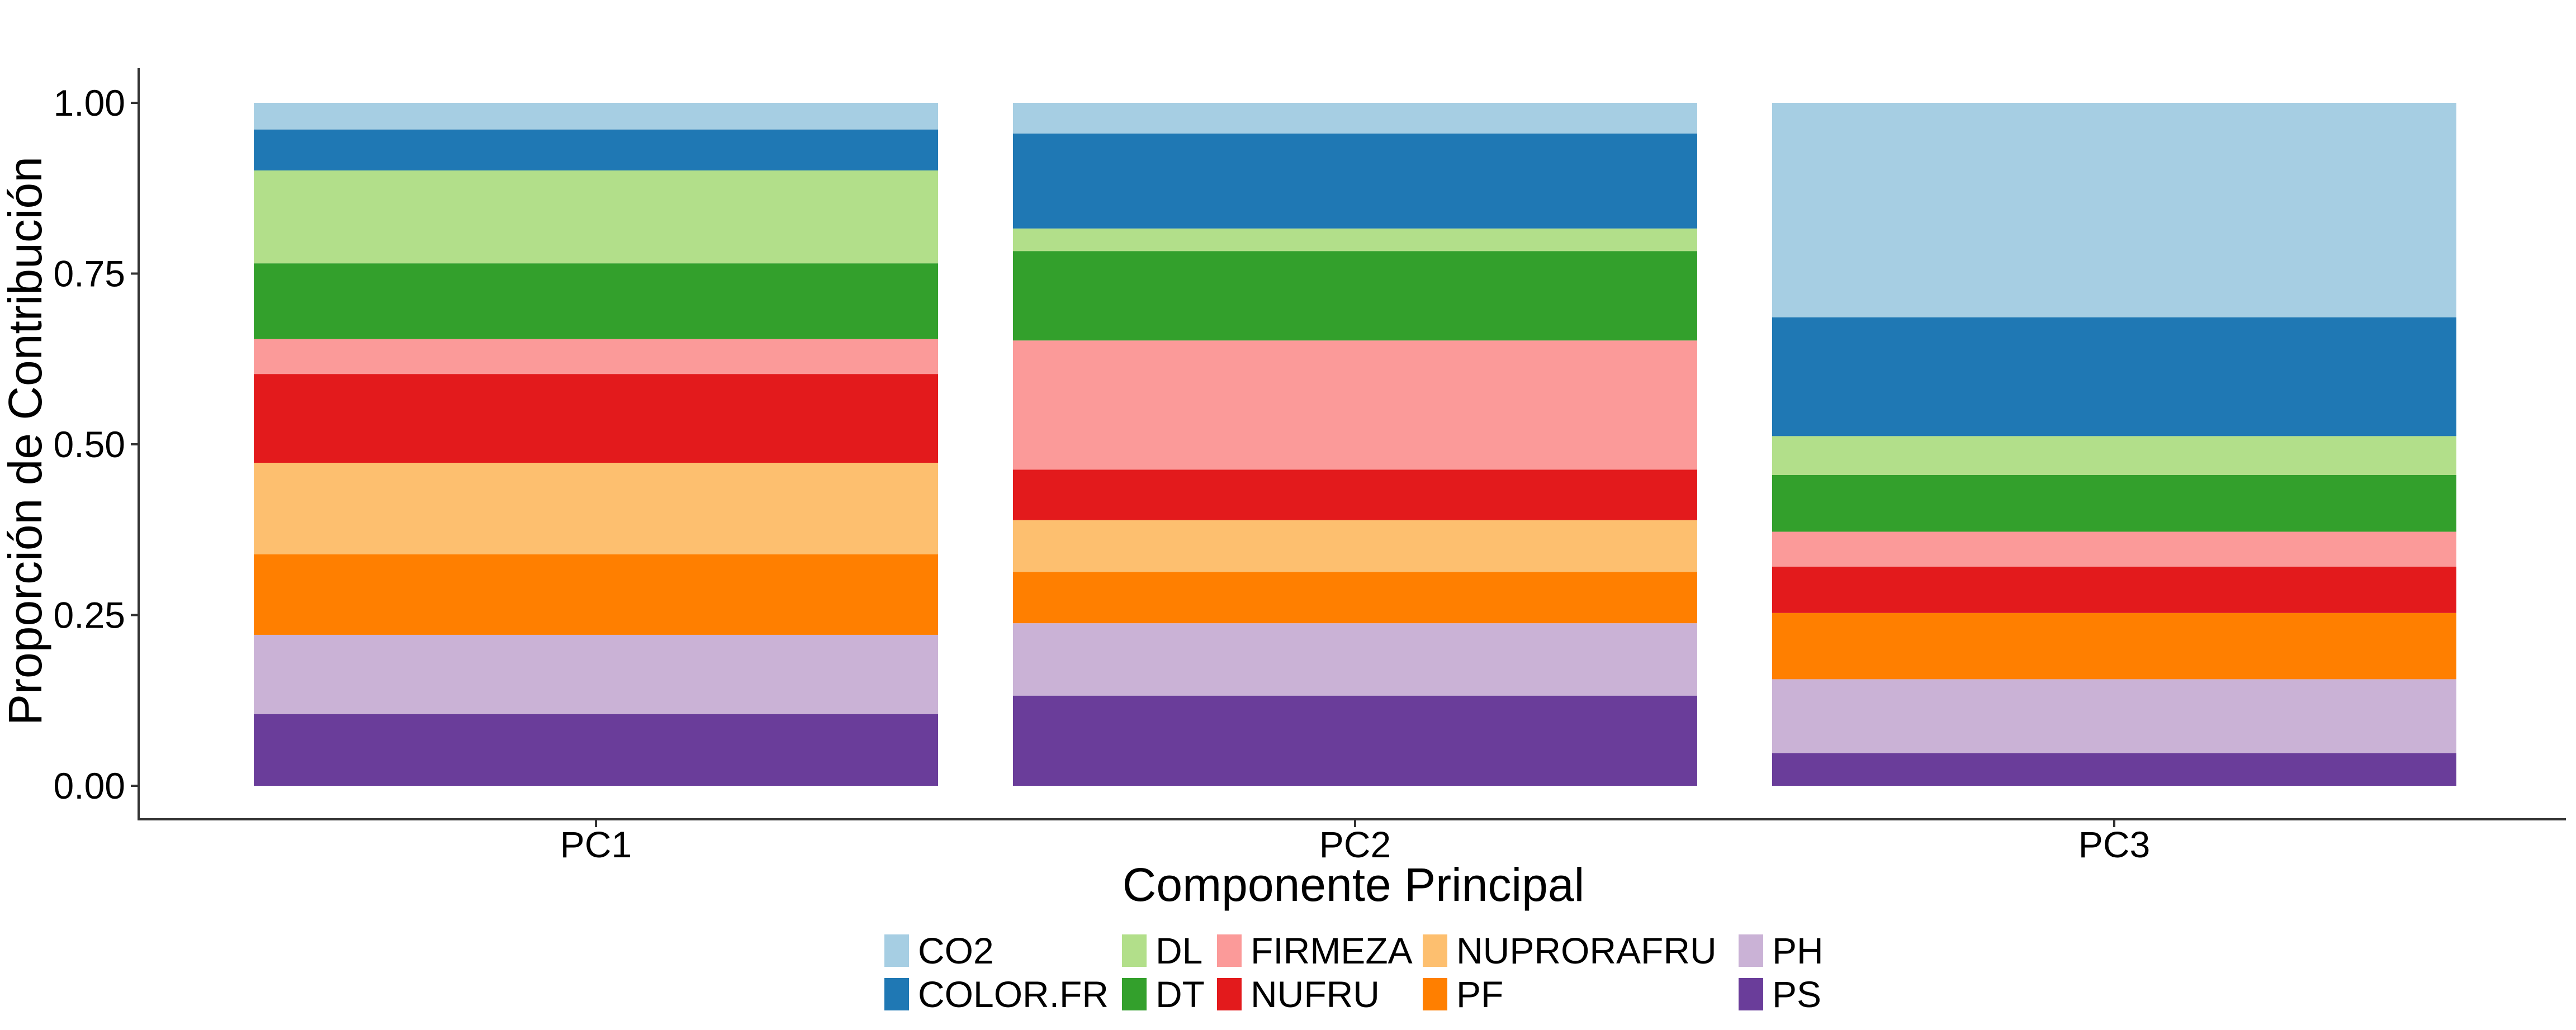  Describe the element at coordinates (1587, 951) in the screenshot. I see `legend-label-nuprorafru: NUPRORAFRU` at that location.